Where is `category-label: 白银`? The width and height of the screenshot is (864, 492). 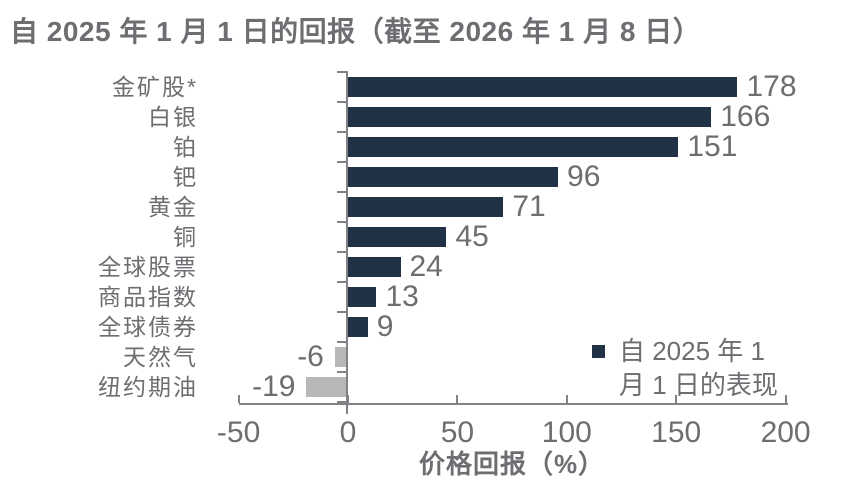 category-label: 白银 is located at coordinates (173, 117).